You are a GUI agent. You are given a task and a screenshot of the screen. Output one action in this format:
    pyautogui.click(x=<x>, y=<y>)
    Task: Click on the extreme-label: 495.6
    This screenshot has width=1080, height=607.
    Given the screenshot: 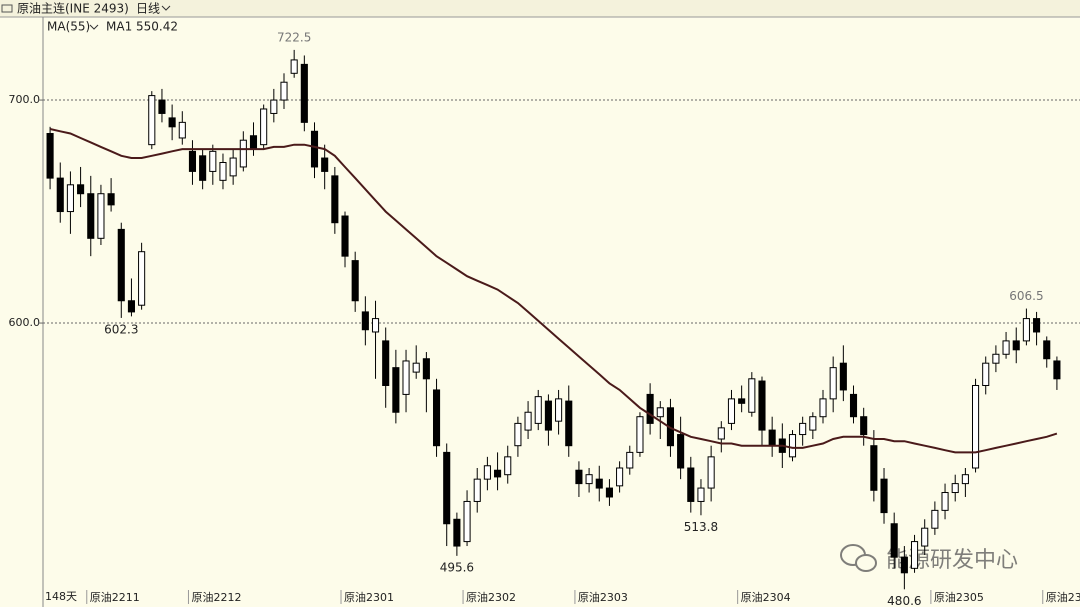 What is the action you would take?
    pyautogui.click(x=457, y=567)
    